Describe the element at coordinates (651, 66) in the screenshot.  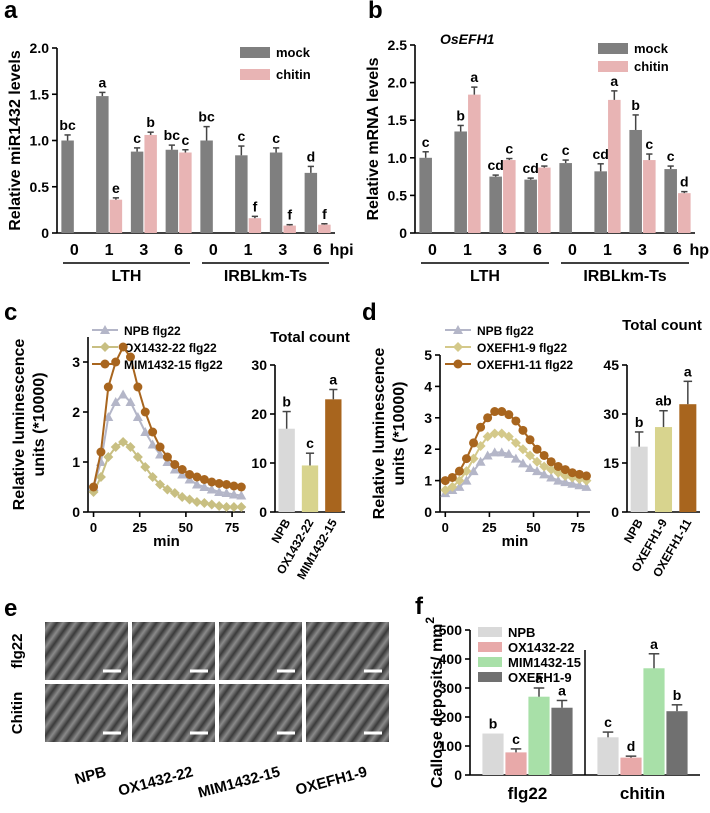
I see `legend-label: chitin` at that location.